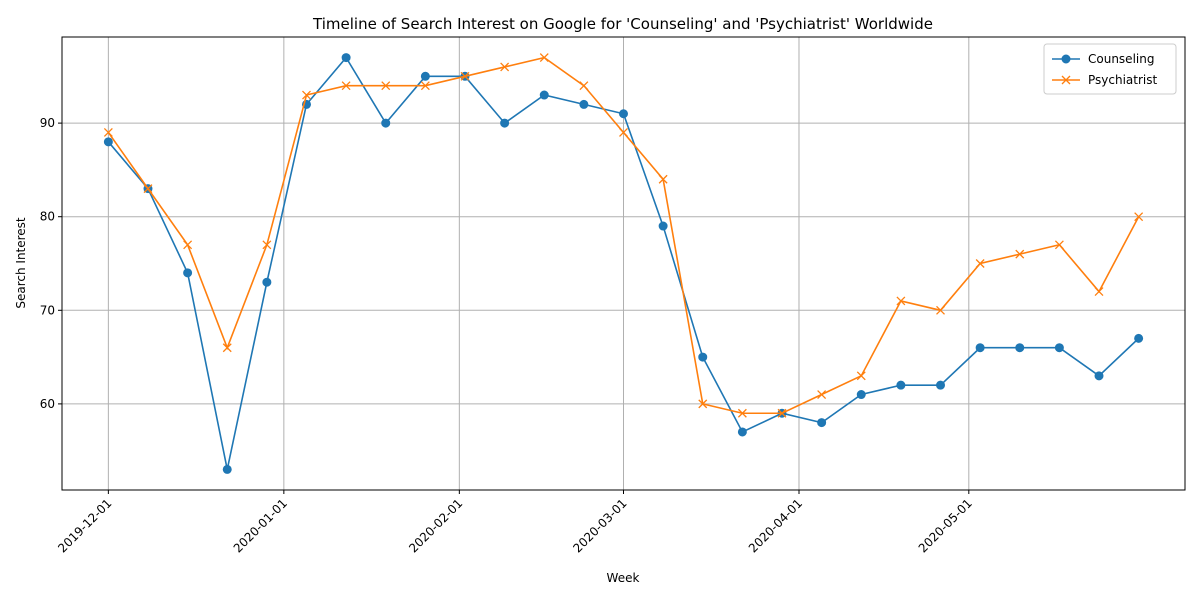  What do you see at coordinates (599, 525) in the screenshot?
I see `x-tick-label: 2020-03-01` at bounding box center [599, 525].